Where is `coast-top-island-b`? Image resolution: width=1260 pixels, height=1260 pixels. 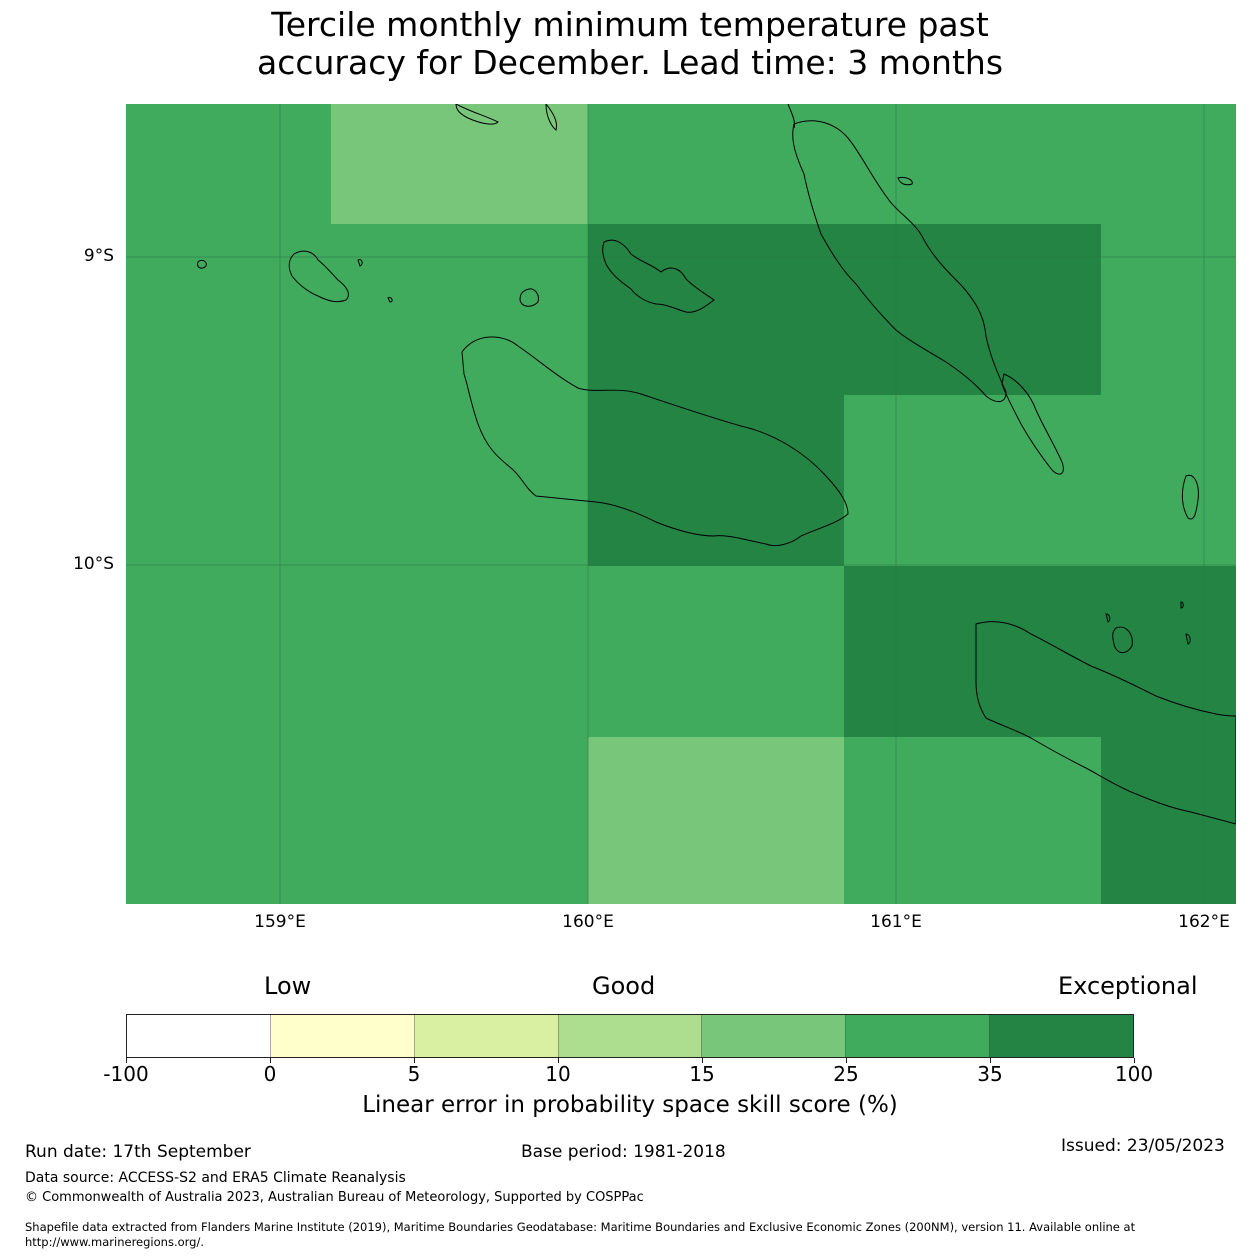 coast-top-island-b is located at coordinates (551, 117).